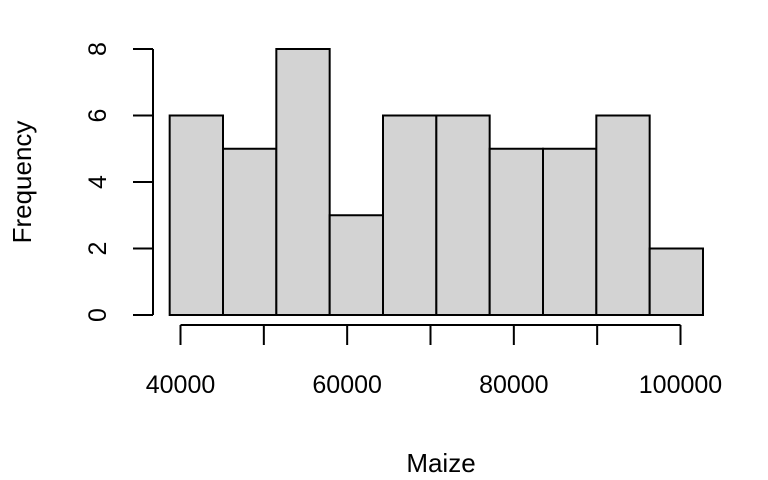 The width and height of the screenshot is (768, 480). What do you see at coordinates (680, 385) in the screenshot?
I see `x-tick-label: 100000` at bounding box center [680, 385].